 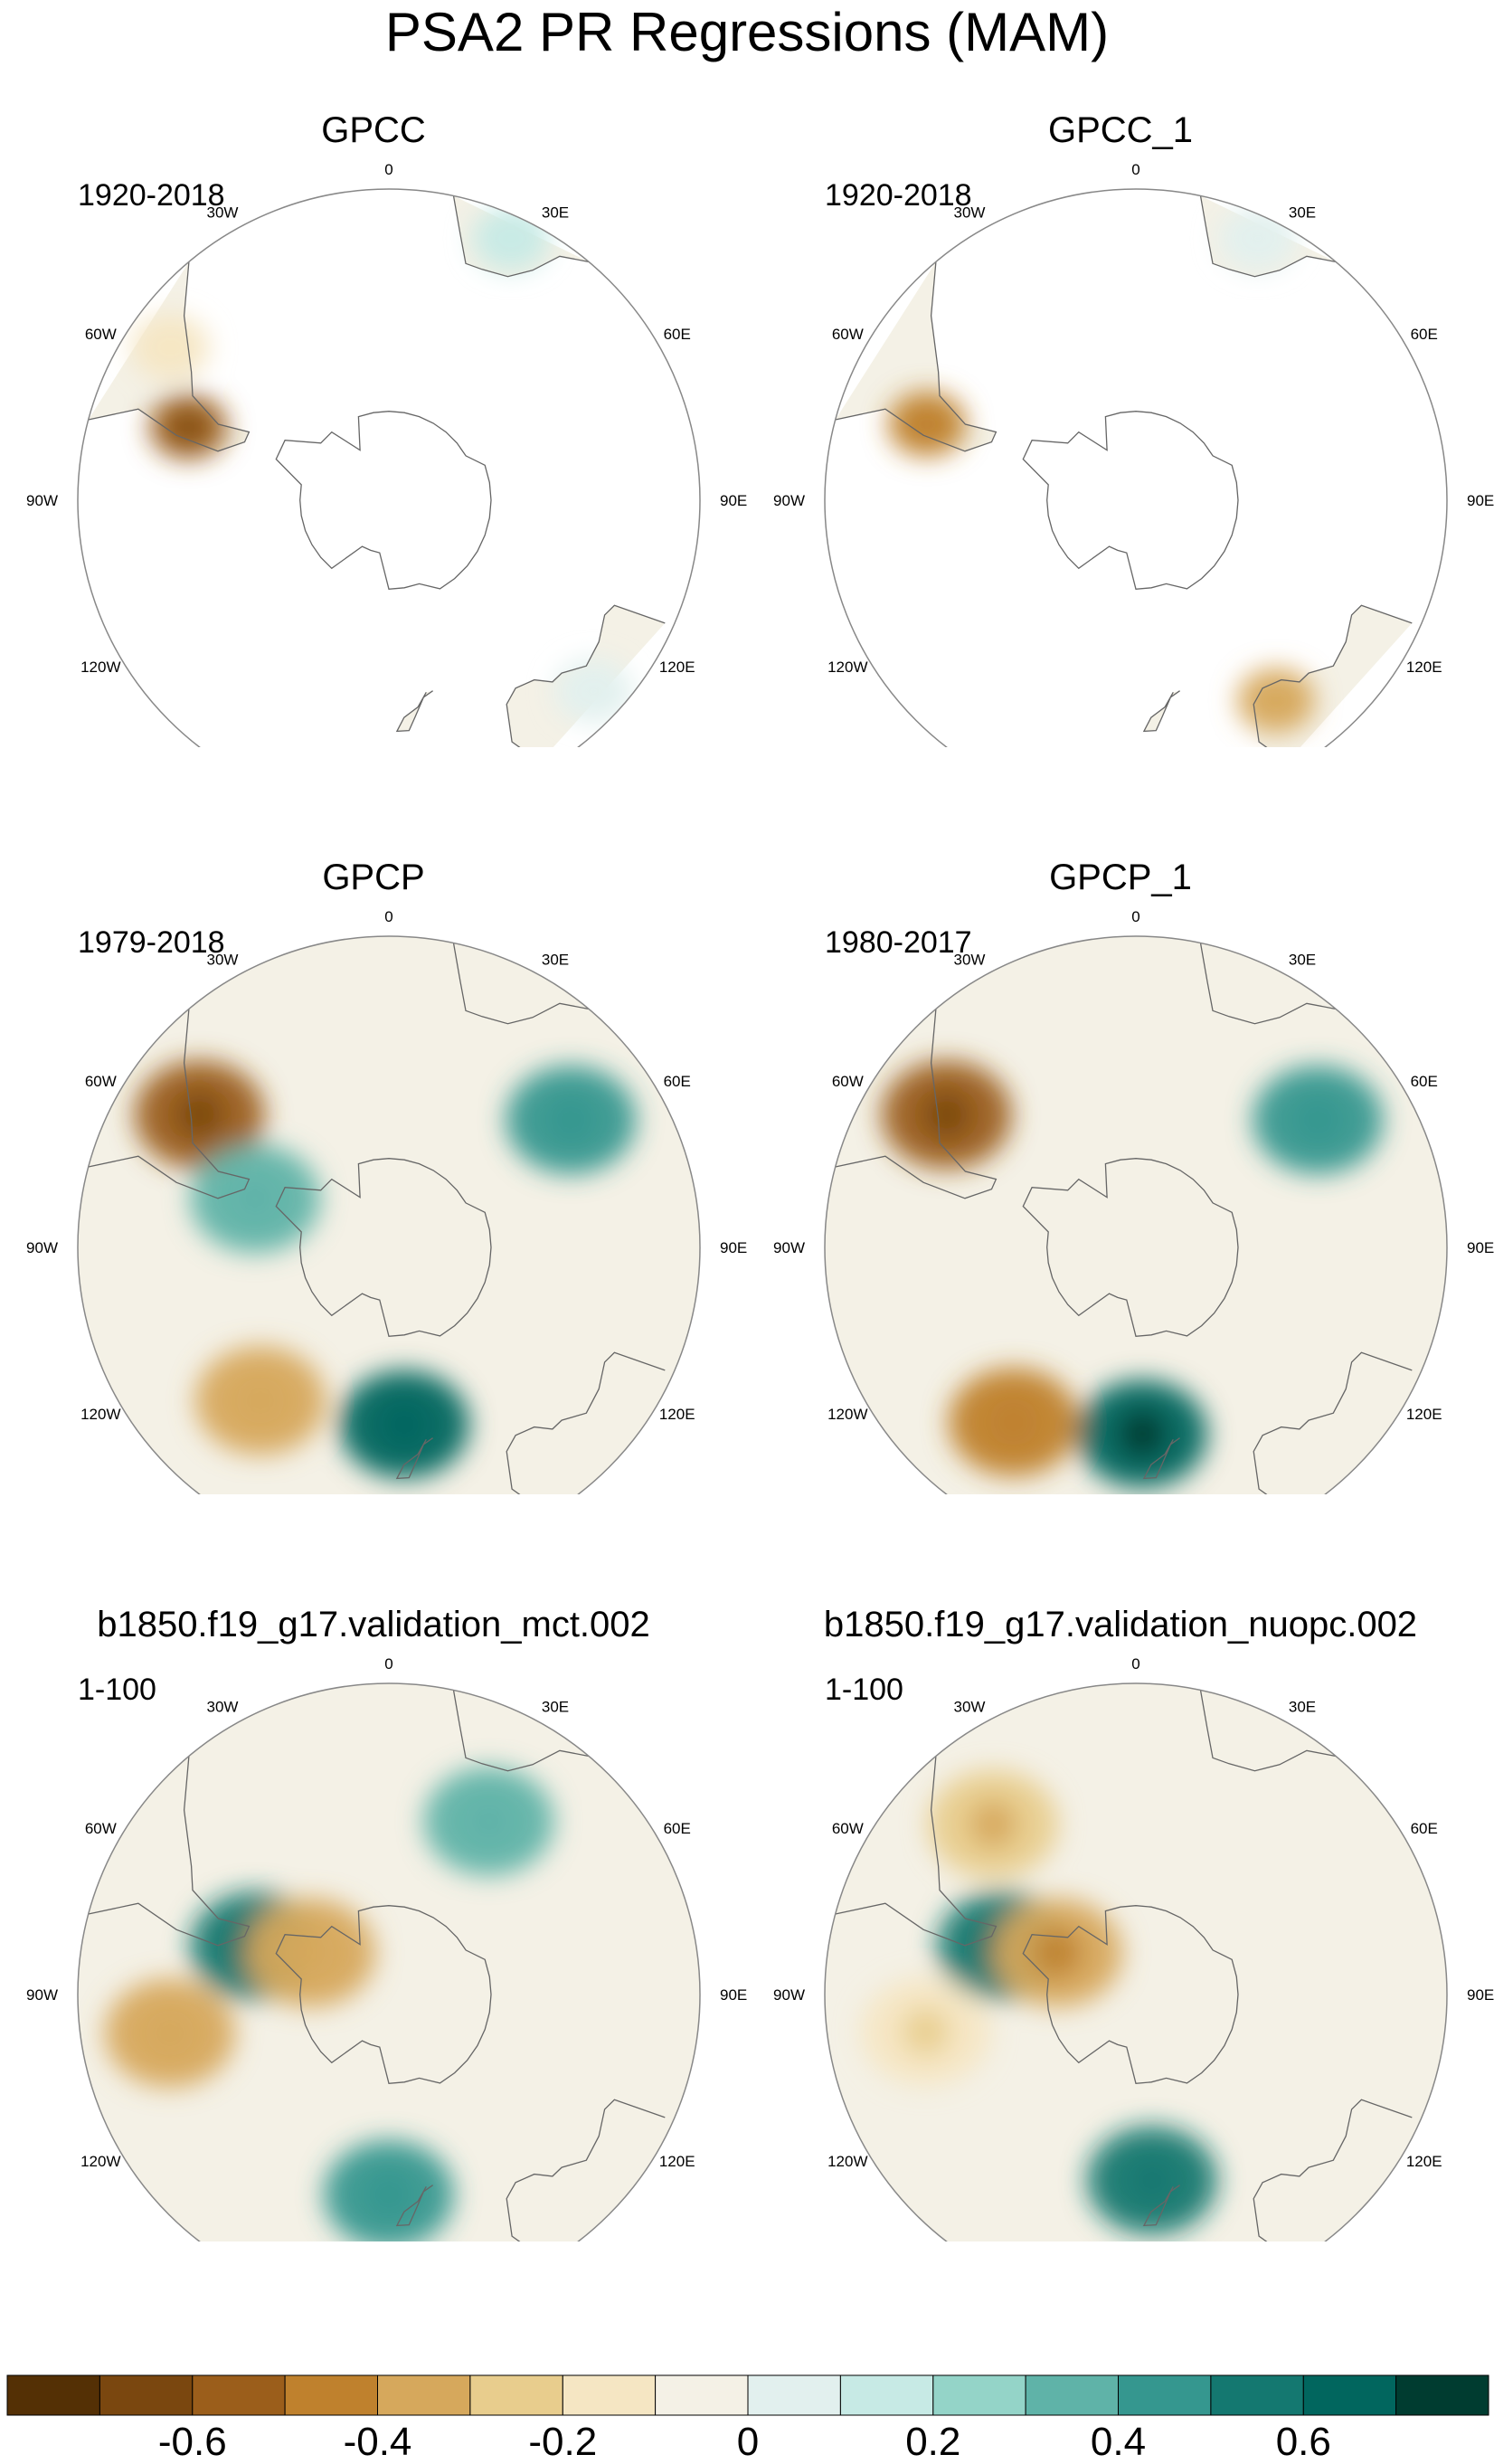 I want to click on panel-title: GPCC, so click(x=373, y=130).